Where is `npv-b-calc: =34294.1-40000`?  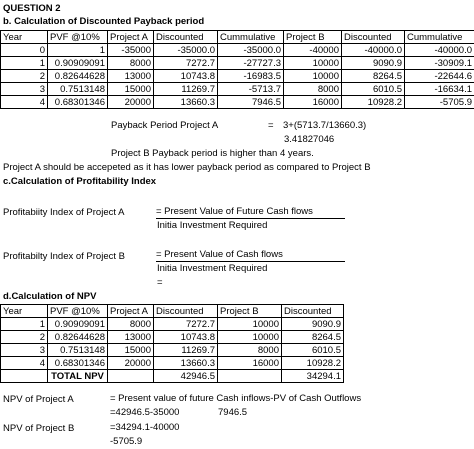
npv-b-calc: =34294.1-40000 is located at coordinates (145, 427).